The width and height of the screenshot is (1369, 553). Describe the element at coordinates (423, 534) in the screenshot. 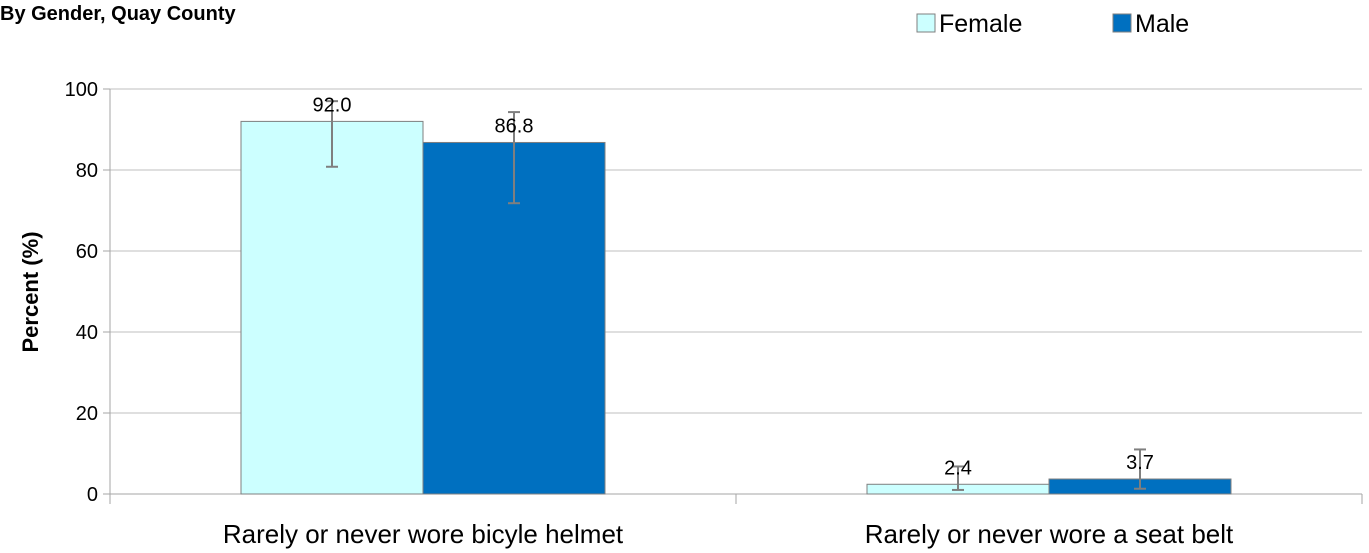

I see `category-label: Rarely or never wore bicyle helmet` at that location.